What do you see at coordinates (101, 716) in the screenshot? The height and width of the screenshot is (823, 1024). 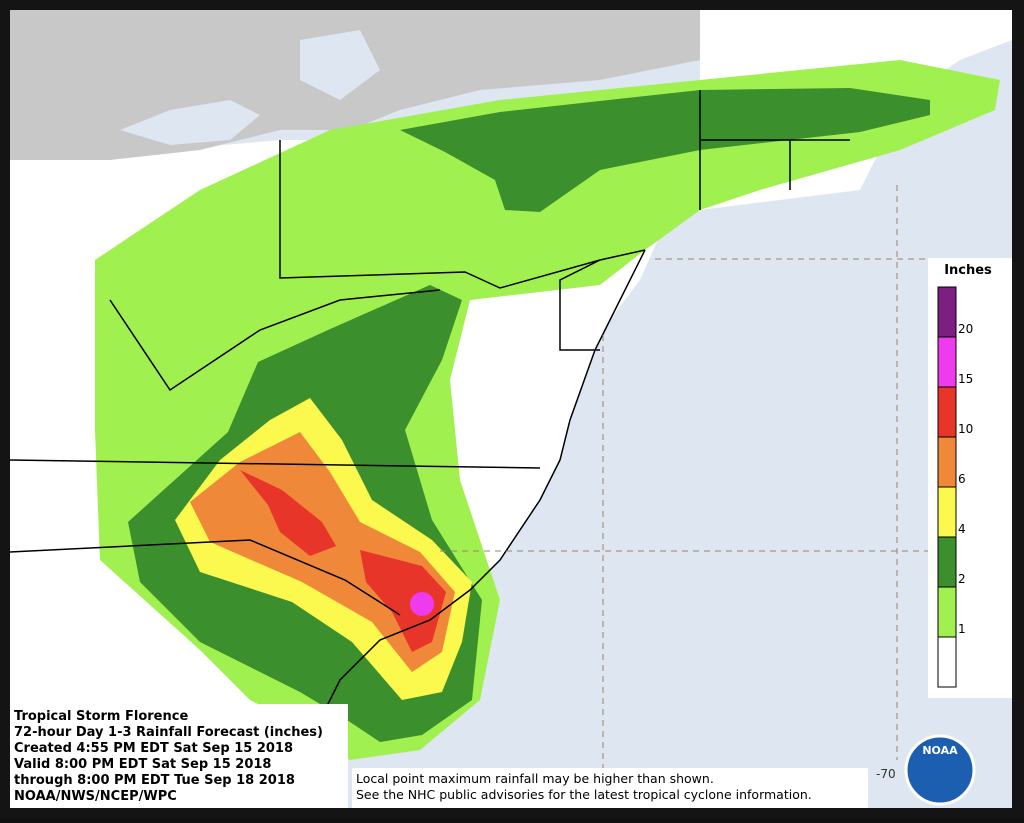 I see `caption-line: Tropical Storm Florence` at bounding box center [101, 716].